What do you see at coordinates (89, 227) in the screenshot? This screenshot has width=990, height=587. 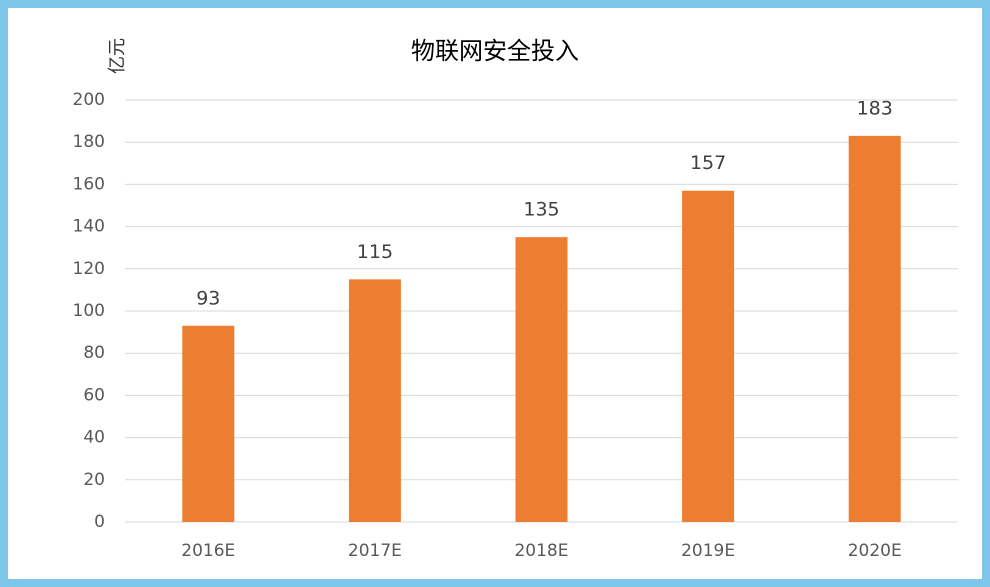 I see `y-tick-label: 140` at bounding box center [89, 227].